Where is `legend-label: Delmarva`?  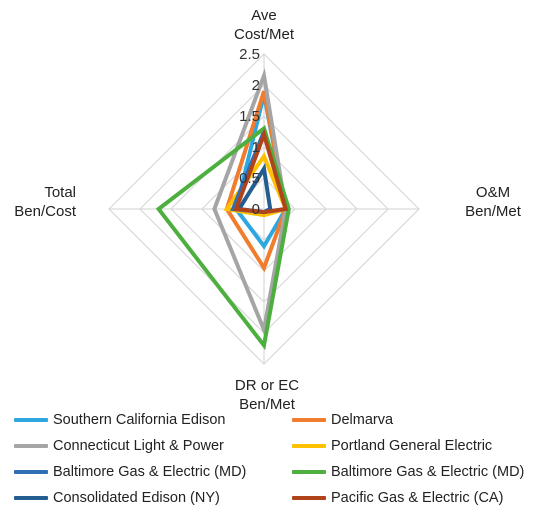 legend-label: Delmarva is located at coordinates (362, 420).